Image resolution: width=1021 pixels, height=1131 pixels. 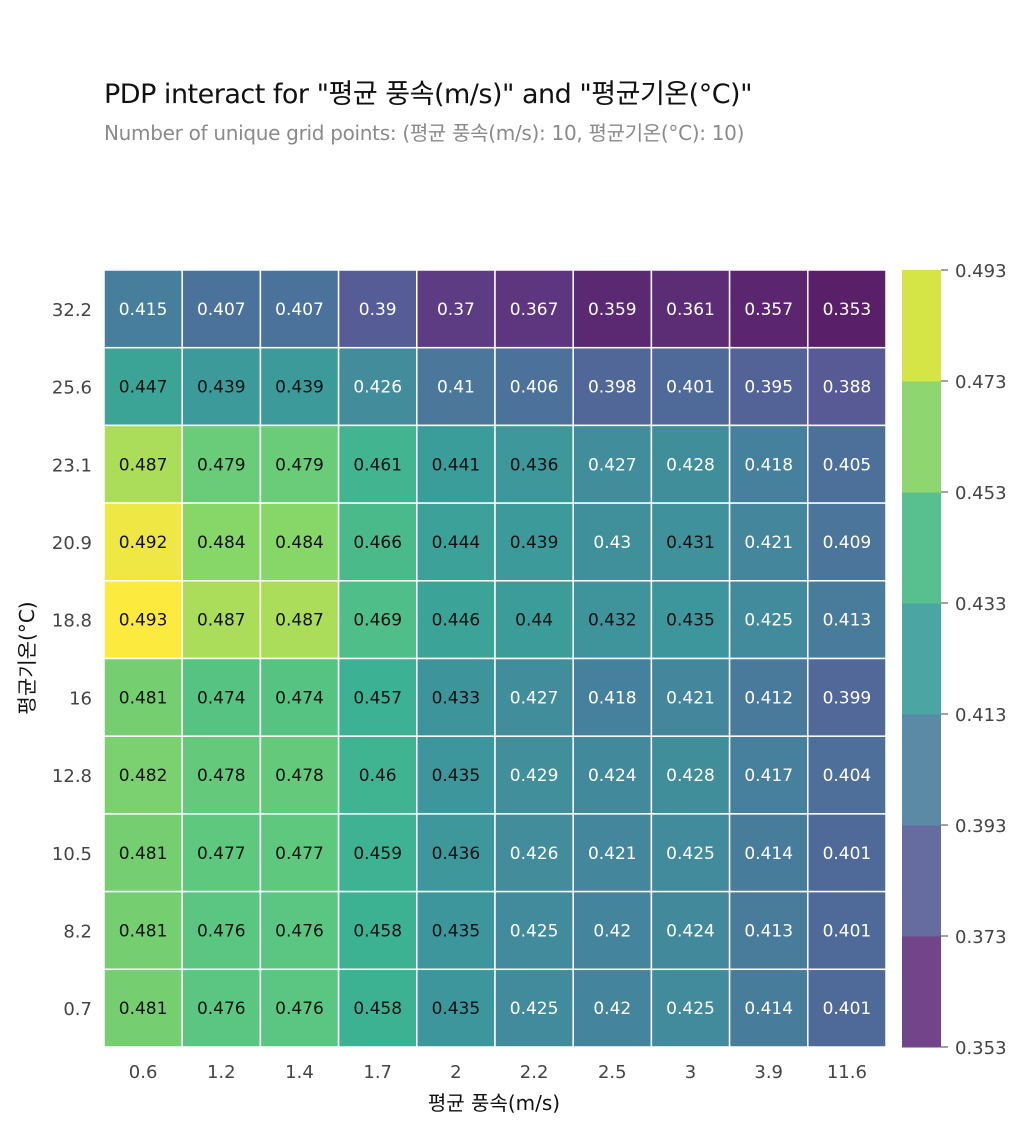 I want to click on cell-value-label: 0.446, so click(x=456, y=621).